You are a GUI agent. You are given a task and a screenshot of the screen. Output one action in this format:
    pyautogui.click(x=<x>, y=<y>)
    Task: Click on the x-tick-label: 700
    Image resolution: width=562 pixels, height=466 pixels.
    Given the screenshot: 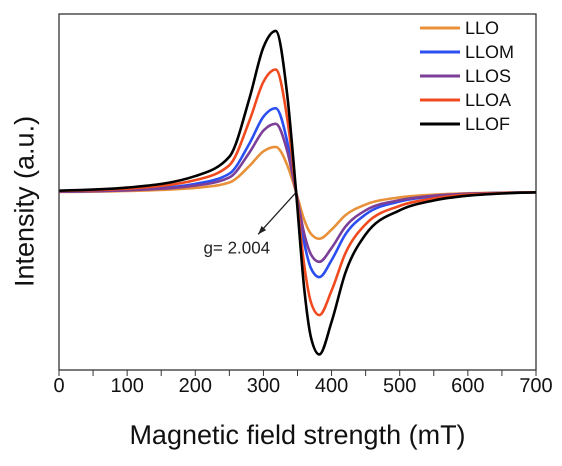 What is the action you would take?
    pyautogui.click(x=536, y=386)
    